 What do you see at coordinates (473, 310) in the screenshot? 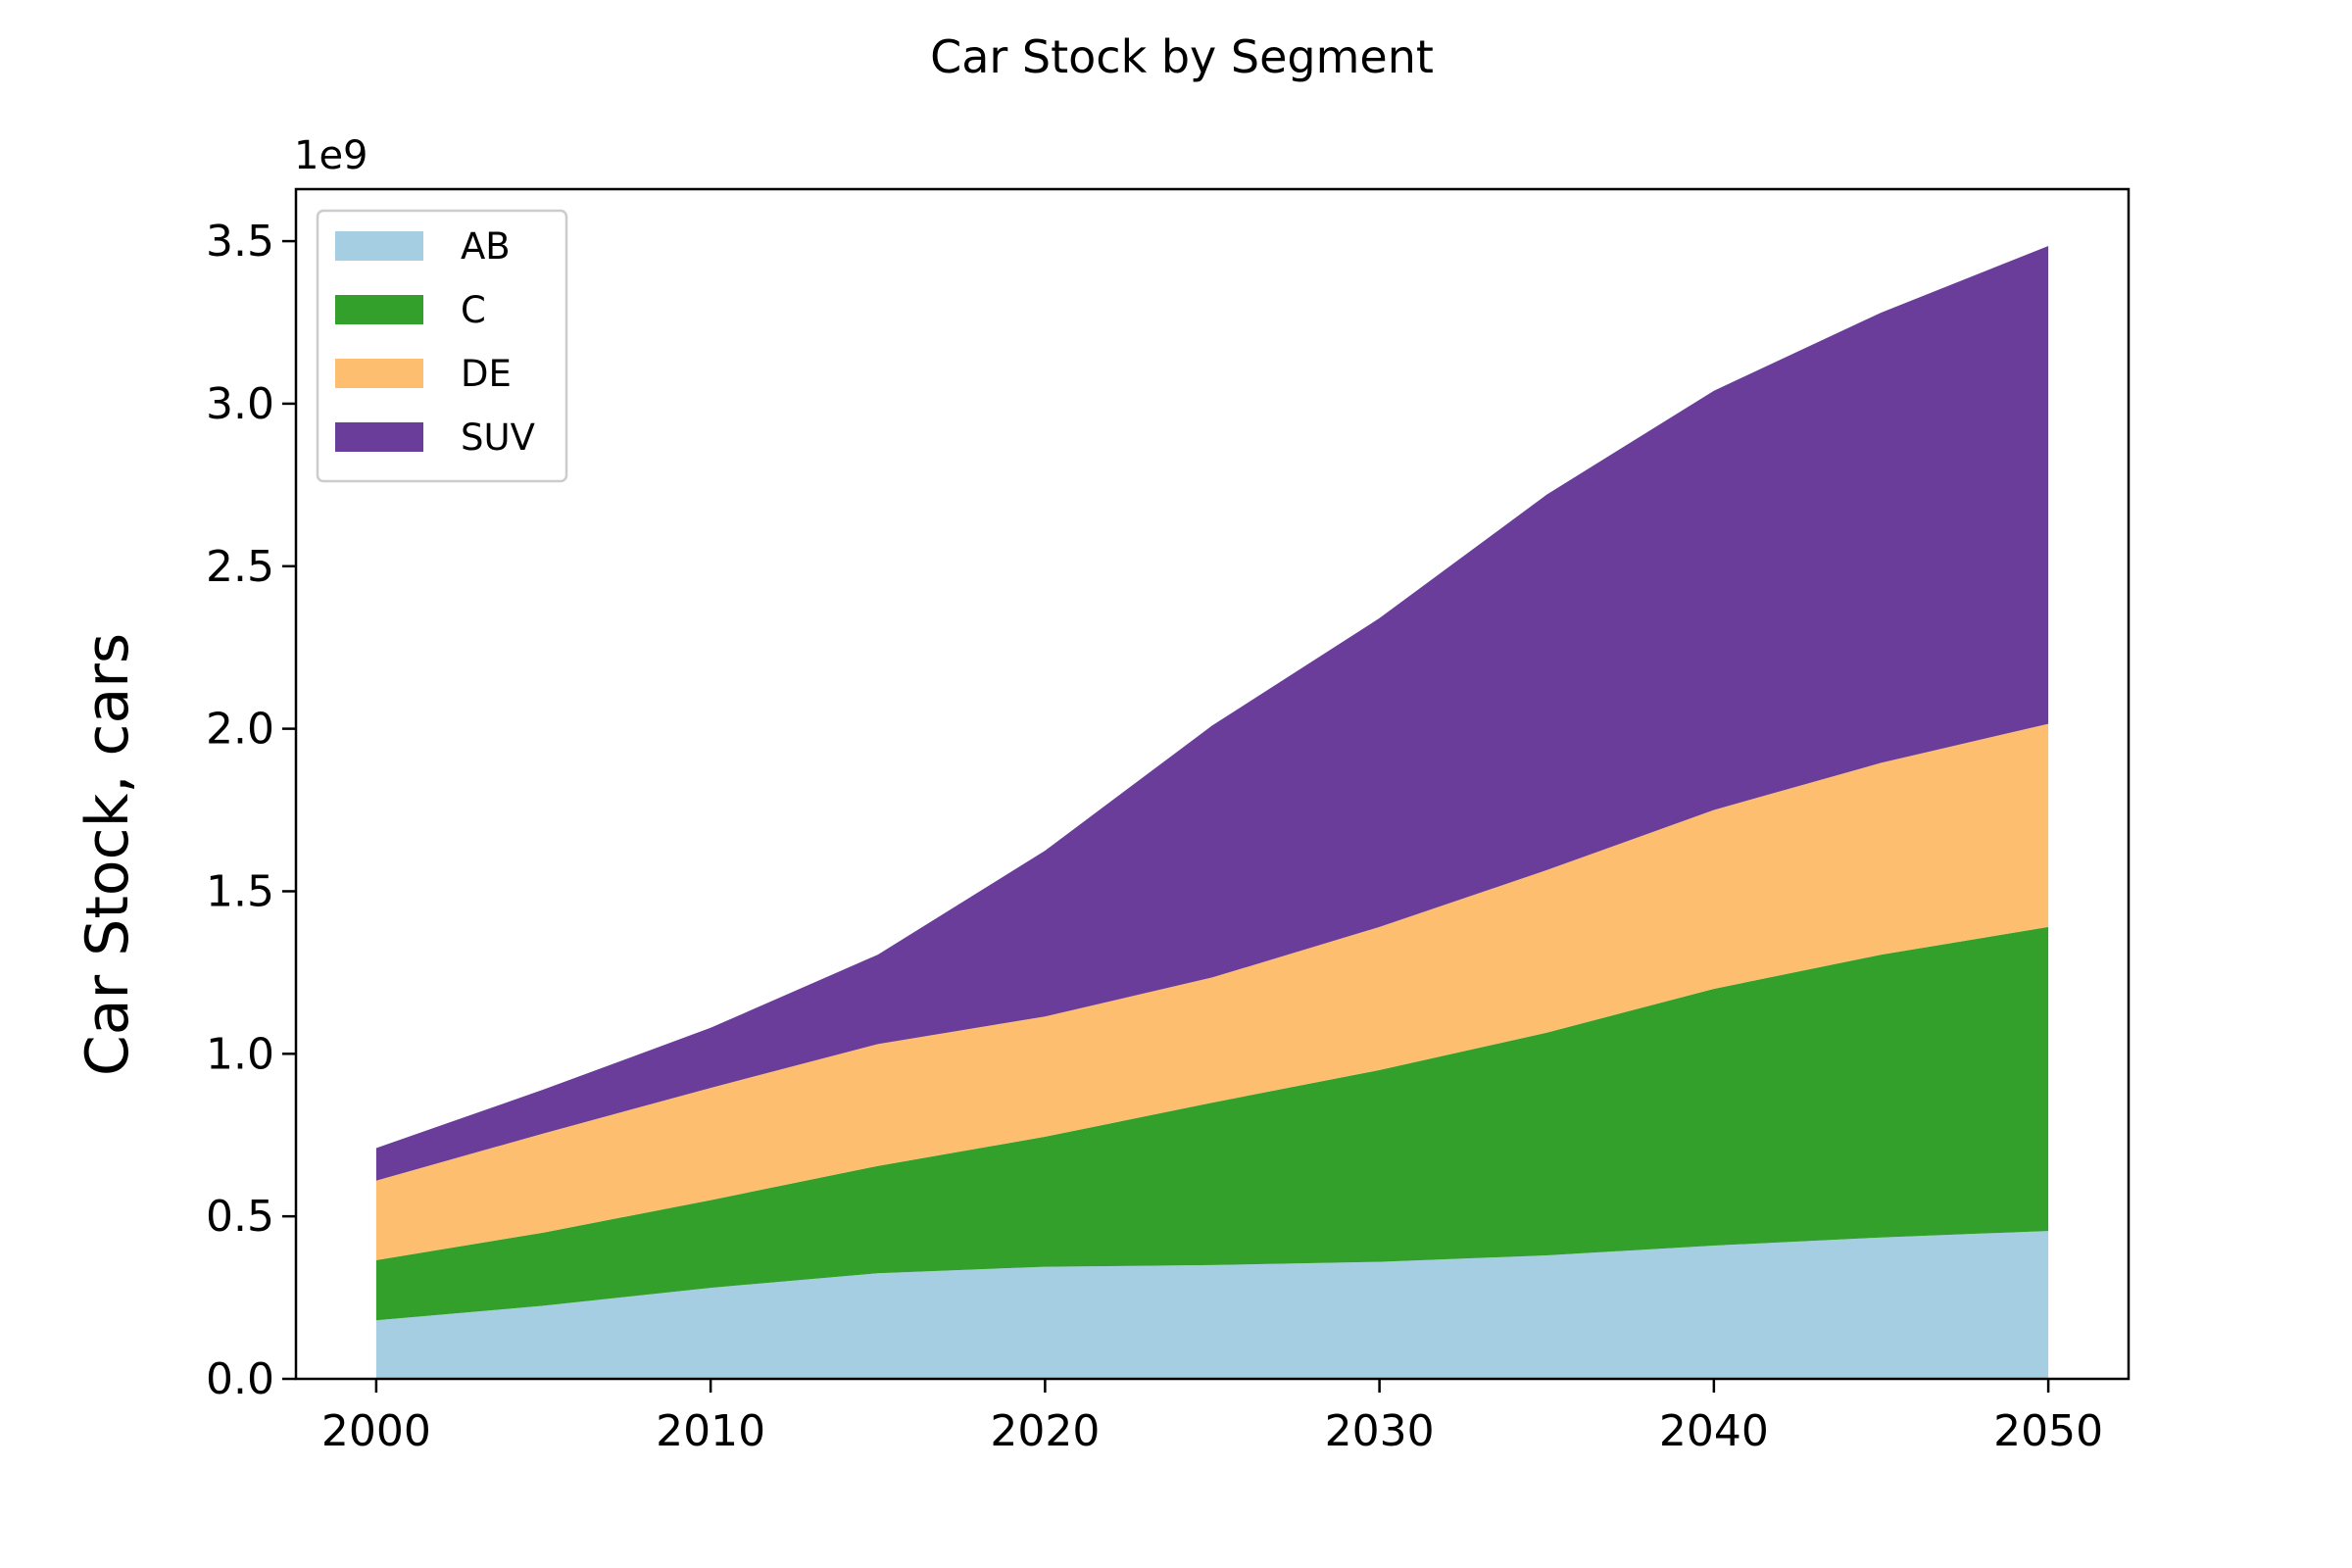
I see `legend-label-c: C` at bounding box center [473, 310].